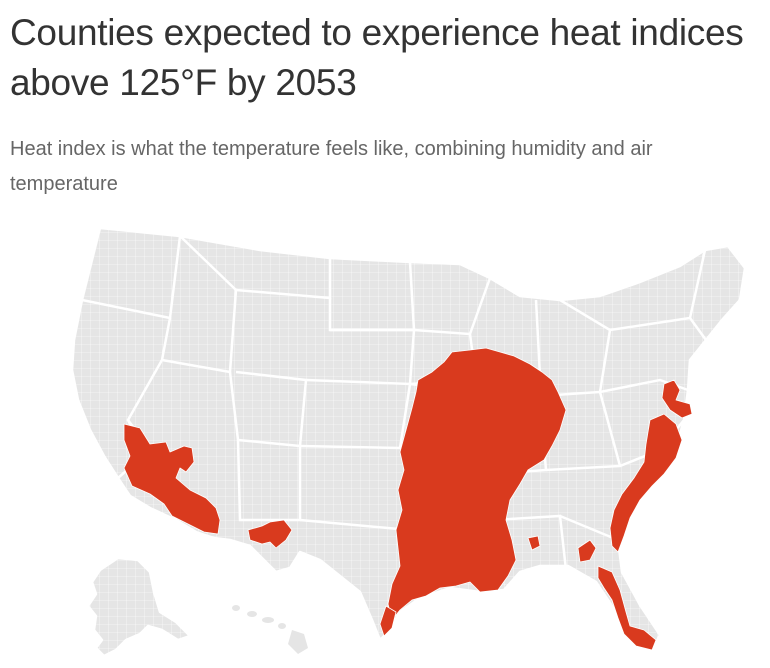 Image resolution: width=770 pixels, height=668 pixels. Describe the element at coordinates (646, 483) in the screenshot. I see `hot-region-southeast-coast` at that location.